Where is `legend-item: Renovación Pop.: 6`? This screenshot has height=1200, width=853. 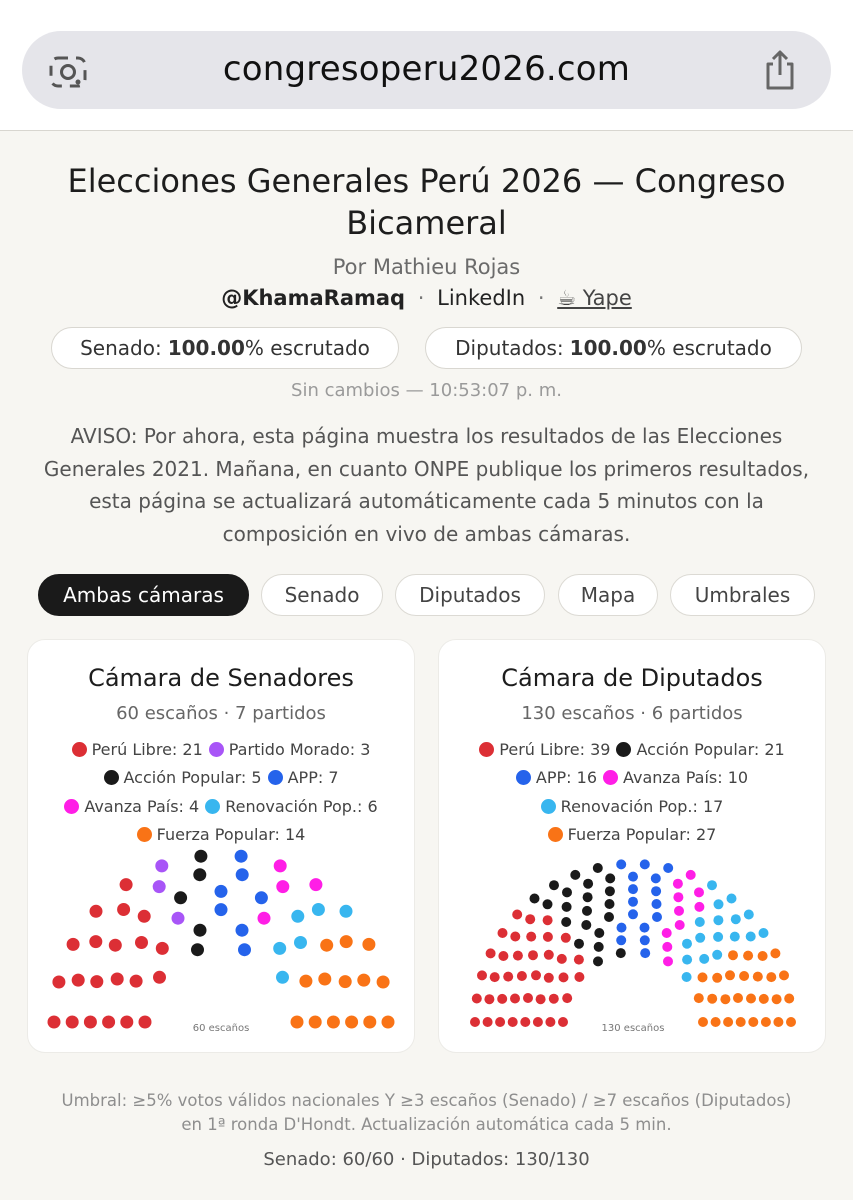
legend-item: Renovación Pop.: 6 is located at coordinates (291, 806).